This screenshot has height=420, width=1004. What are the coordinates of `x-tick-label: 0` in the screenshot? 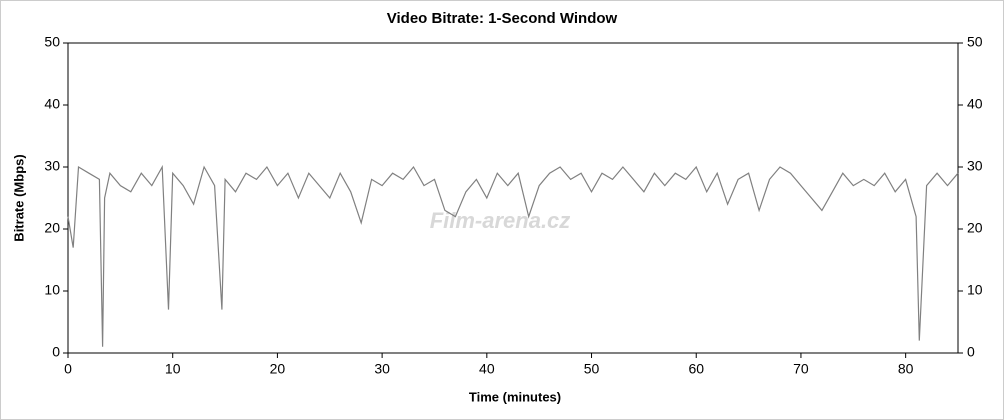 It's located at (68, 369).